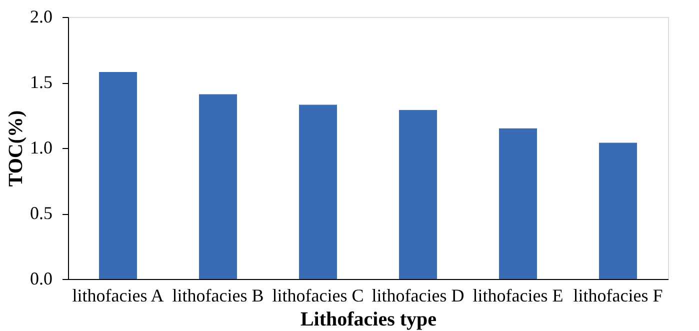 Image resolution: width=699 pixels, height=331 pixels. What do you see at coordinates (518, 296) in the screenshot?
I see `x-tick-label: lithofacies E` at bounding box center [518, 296].